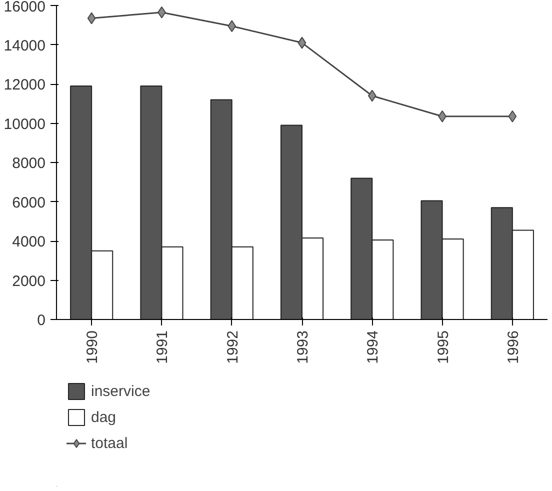  Describe the element at coordinates (25, 8) in the screenshot. I see `y-tick-label: 16000` at that location.